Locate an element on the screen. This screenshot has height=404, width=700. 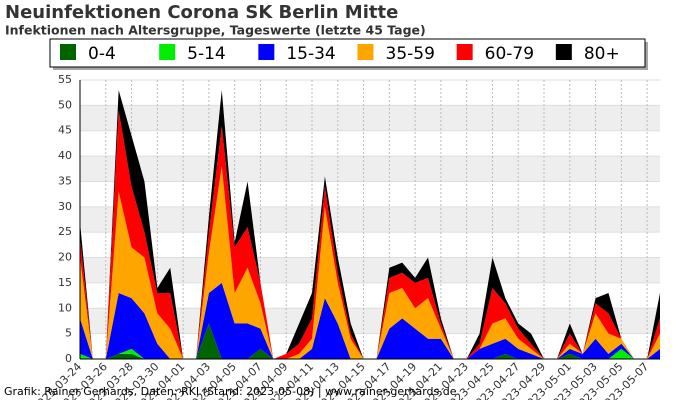
legend-label: 0-4 is located at coordinates (102, 54).